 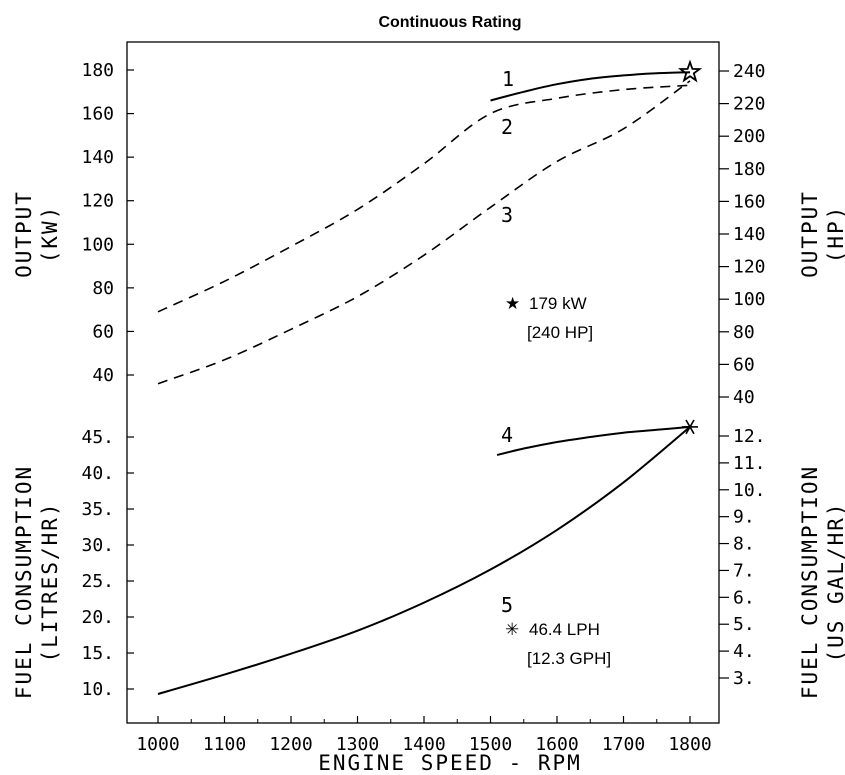 What do you see at coordinates (834, 581) in the screenshot?
I see `svg-text: (US GAL/HR)` at bounding box center [834, 581].